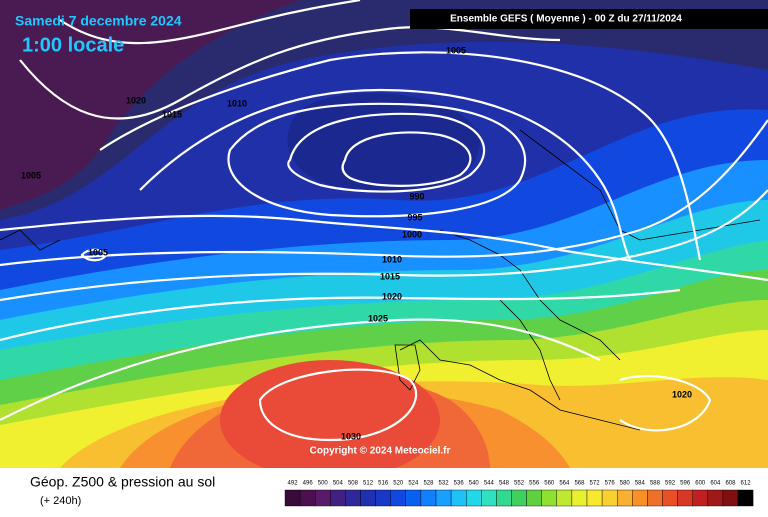  Describe the element at coordinates (489, 484) in the screenshot. I see `legend-label: 544` at that location.